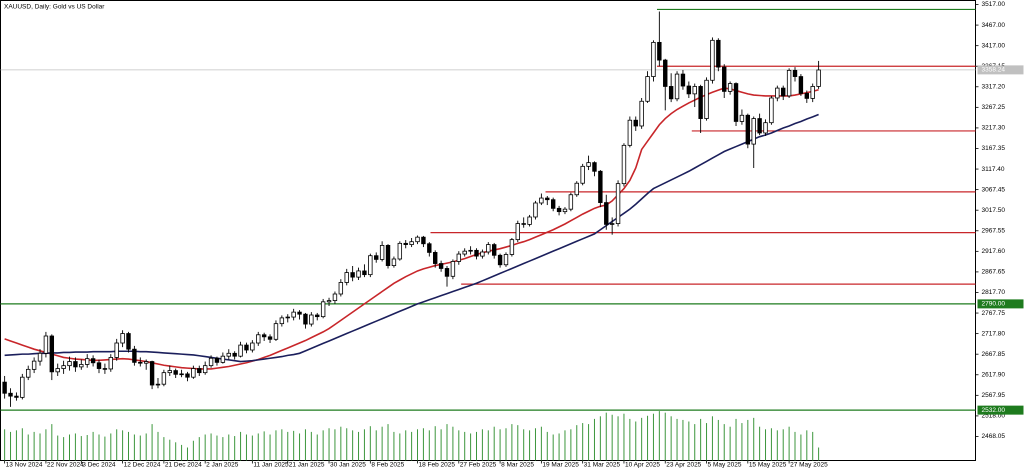 The width and height of the screenshot is (1024, 470). I want to click on x-tick-label: 27 Feb 2025, so click(478, 465).